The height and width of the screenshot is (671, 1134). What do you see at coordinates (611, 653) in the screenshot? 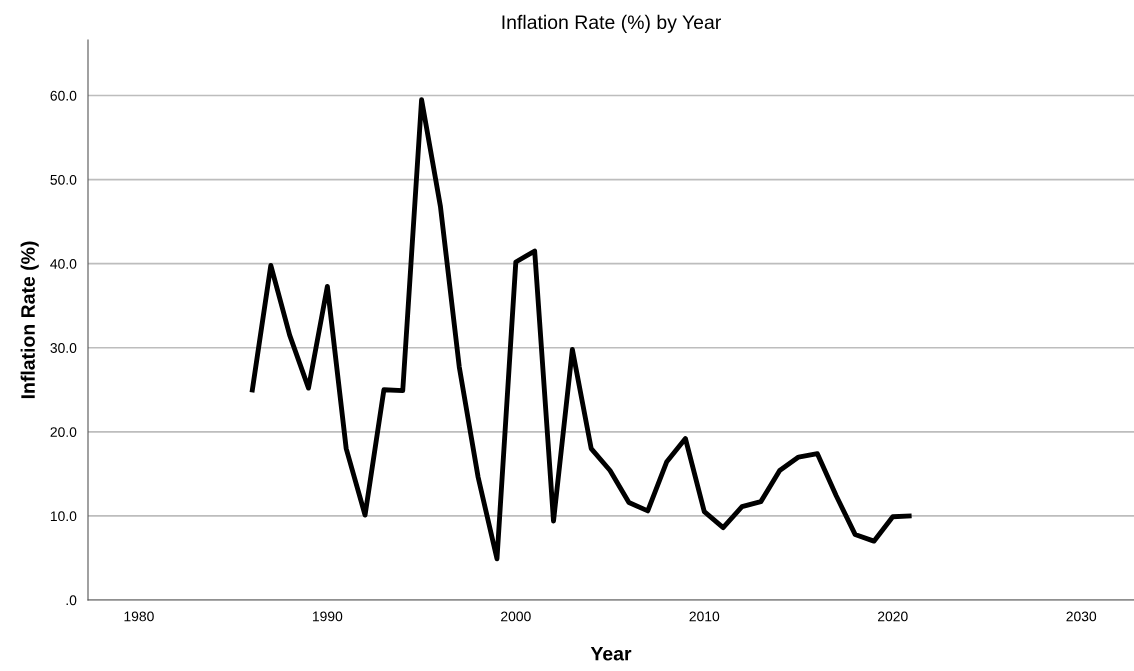
I see `x-axis-title: Year` at bounding box center [611, 653].